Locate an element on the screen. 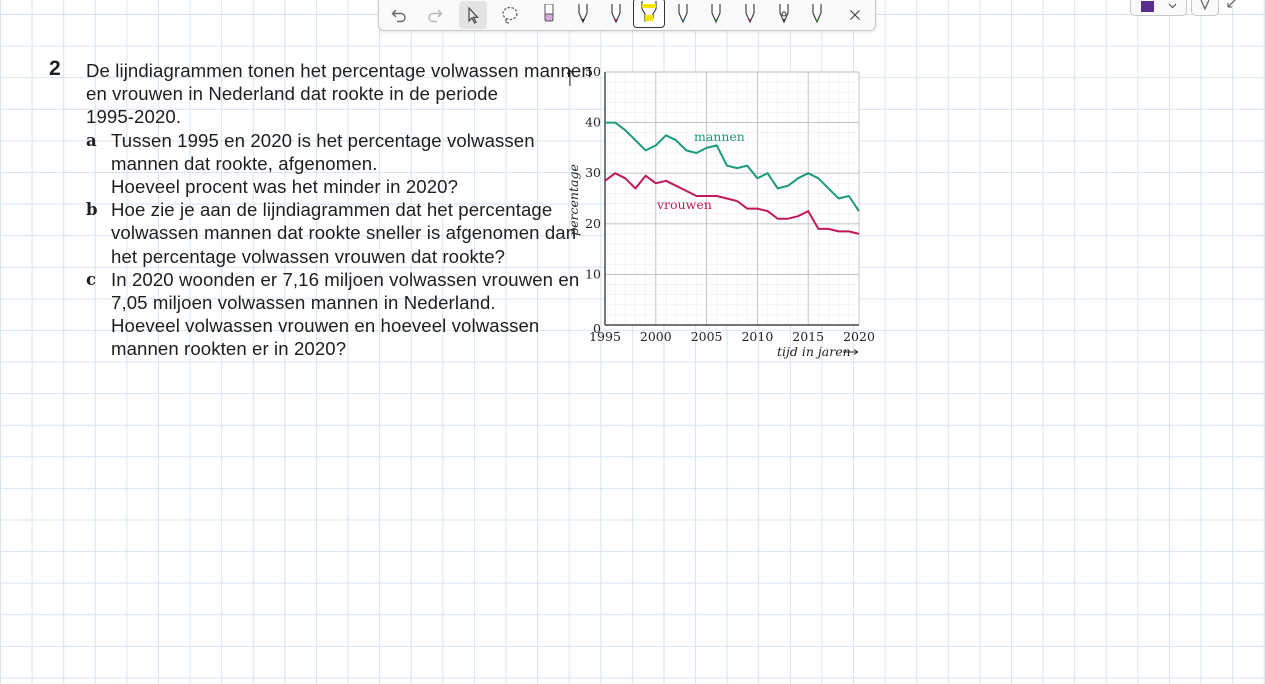 The width and height of the screenshot is (1265, 684). x-tick-label: 1995 is located at coordinates (605, 336).